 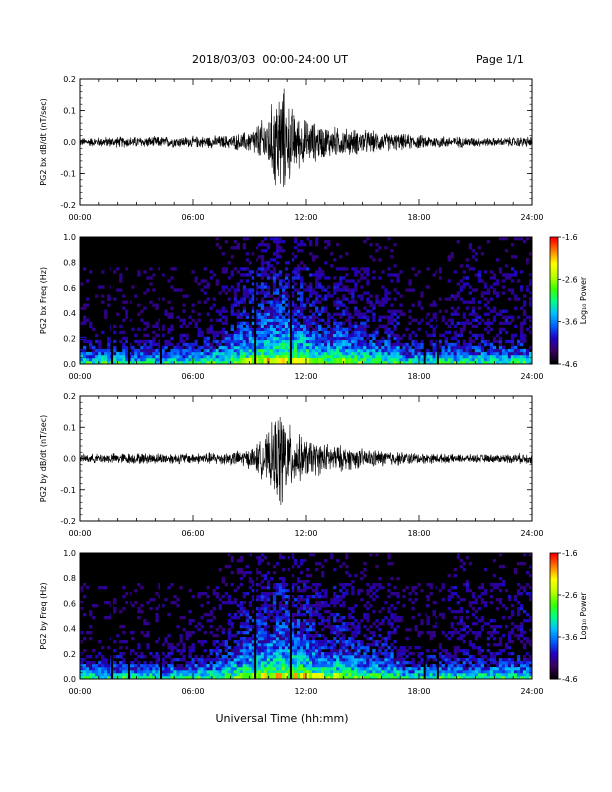 I want to click on x-tick-label: 12:00, so click(x=305, y=217).